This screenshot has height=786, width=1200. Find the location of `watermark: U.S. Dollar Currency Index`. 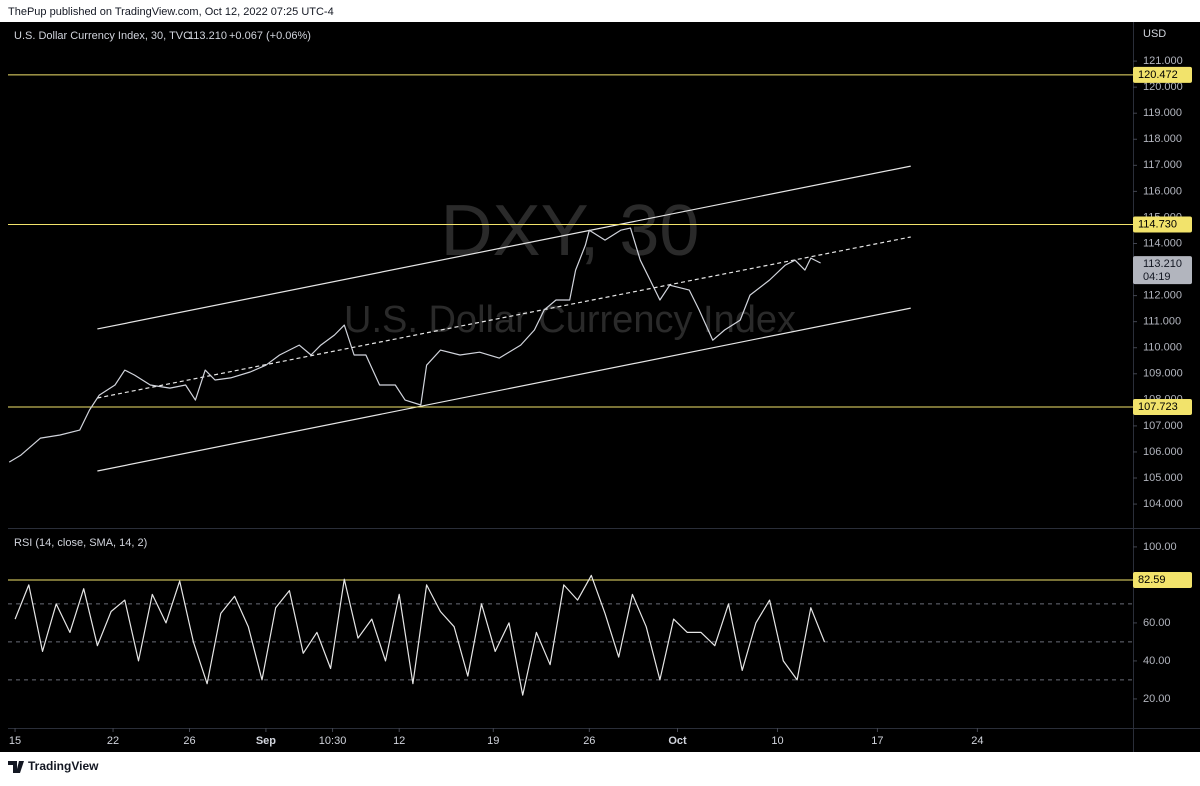

watermark: U.S. Dollar Currency Index is located at coordinates (570, 320).